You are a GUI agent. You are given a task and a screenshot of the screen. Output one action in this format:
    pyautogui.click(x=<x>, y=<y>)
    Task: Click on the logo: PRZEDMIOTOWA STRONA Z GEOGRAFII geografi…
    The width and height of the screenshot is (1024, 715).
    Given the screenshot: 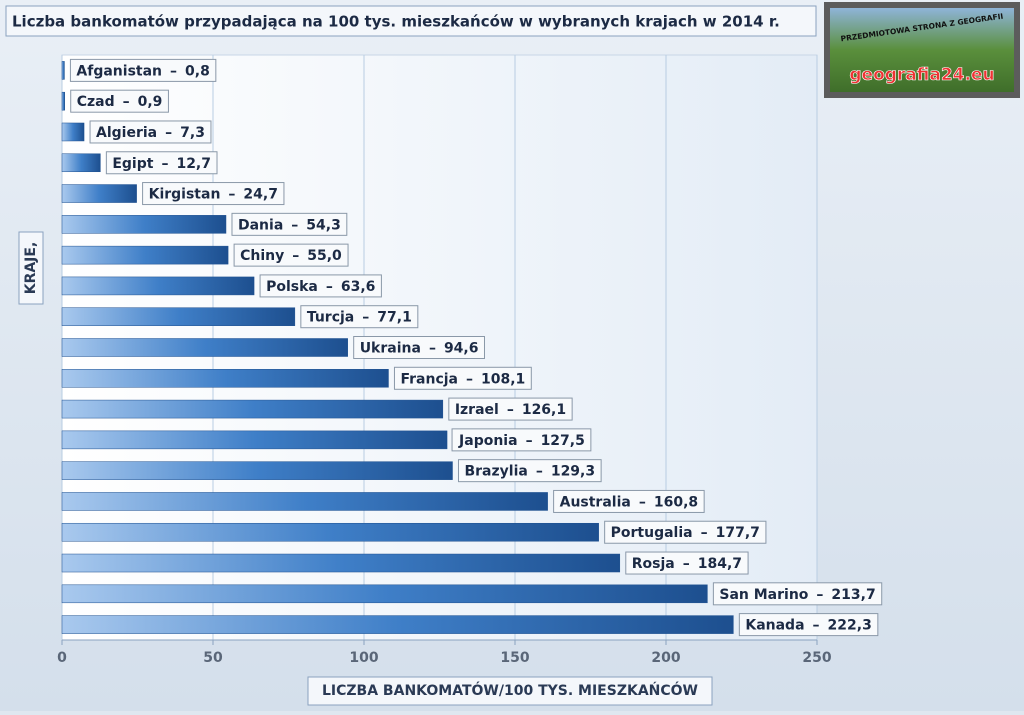 What is the action you would take?
    pyautogui.click(x=922, y=50)
    